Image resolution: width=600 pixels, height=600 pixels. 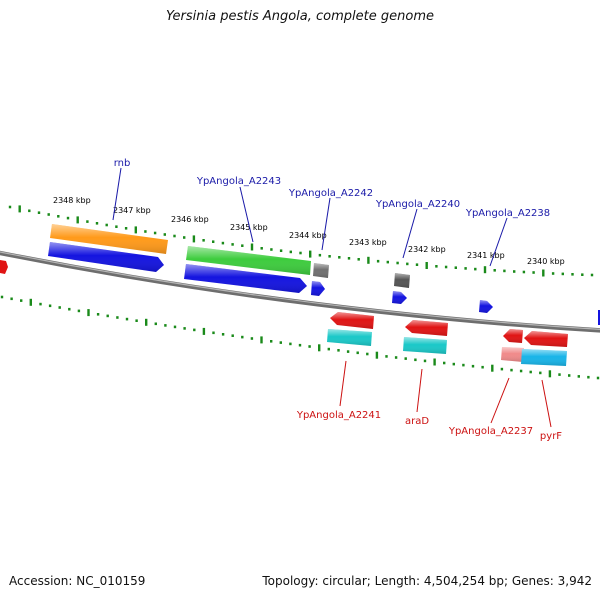 I want to click on leader-YpAngola_A2240, so click(x=410, y=233).